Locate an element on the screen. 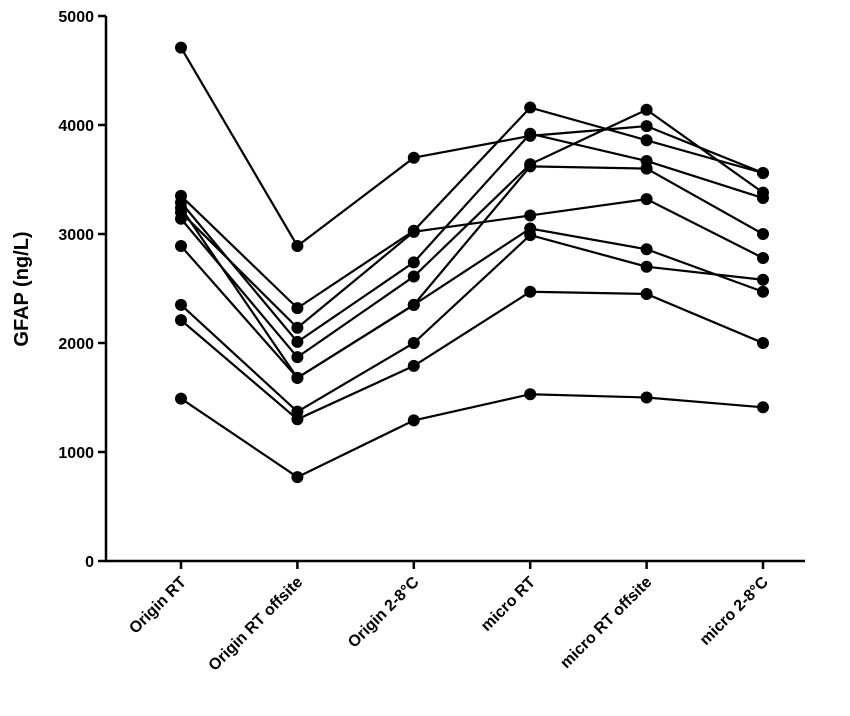 The width and height of the screenshot is (850, 716). y-tick-label: 0 is located at coordinates (89, 562).